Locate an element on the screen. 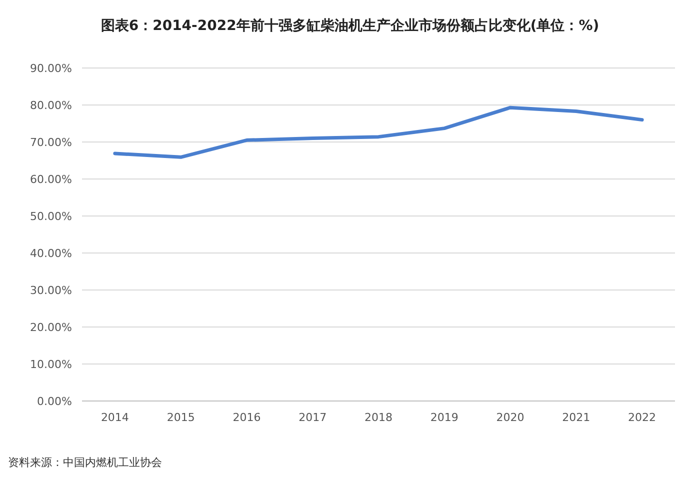 The height and width of the screenshot is (479, 700). x-tick-label: 2017 is located at coordinates (312, 417).